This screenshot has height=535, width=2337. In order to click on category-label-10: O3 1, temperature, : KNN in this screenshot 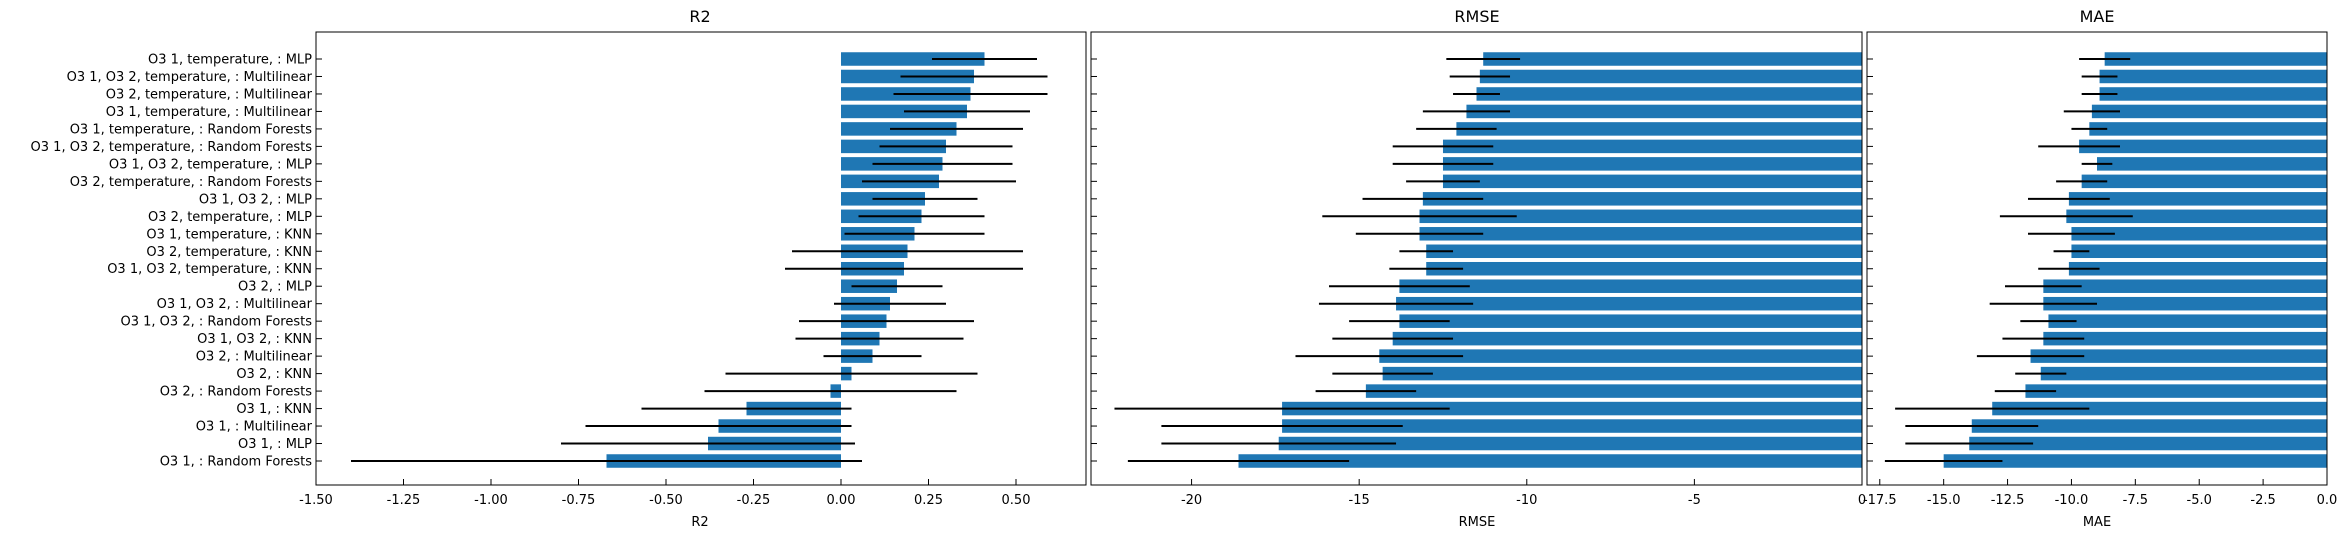, I will do `click(229, 234)`.